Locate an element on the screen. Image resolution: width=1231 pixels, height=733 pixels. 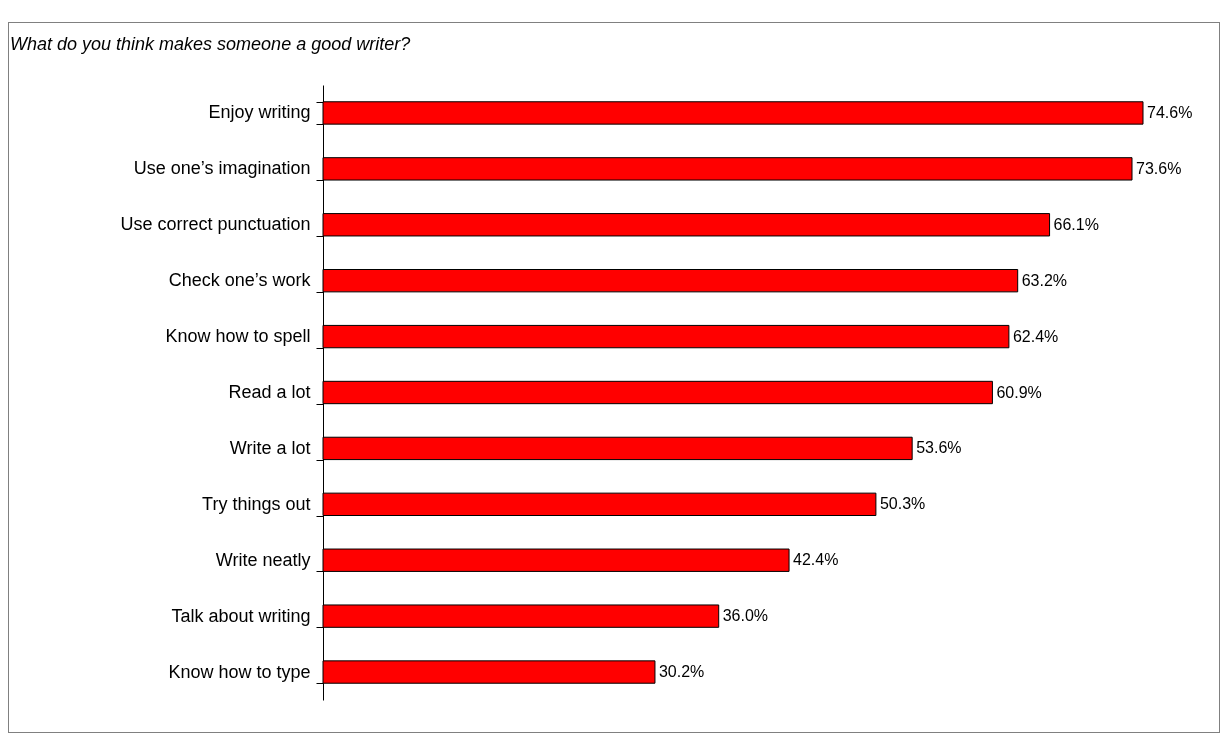
data-label: 36.0% is located at coordinates (745, 616).